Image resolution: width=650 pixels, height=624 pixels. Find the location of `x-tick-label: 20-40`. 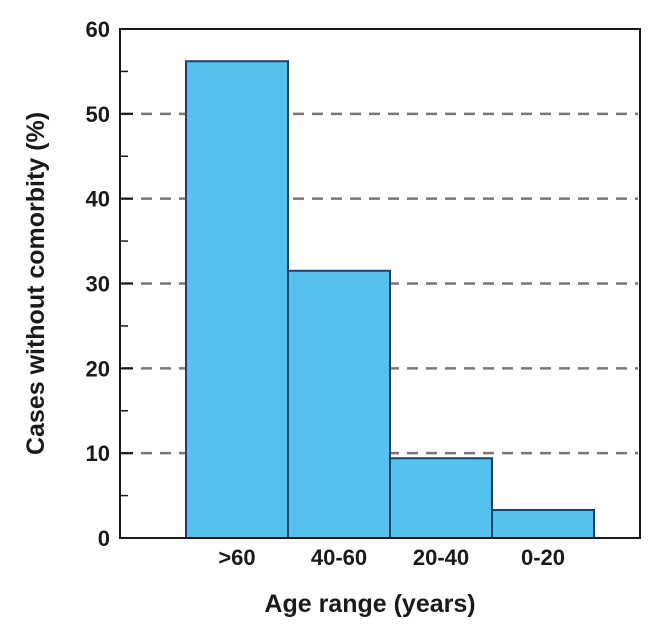

x-tick-label: 20-40 is located at coordinates (441, 557).